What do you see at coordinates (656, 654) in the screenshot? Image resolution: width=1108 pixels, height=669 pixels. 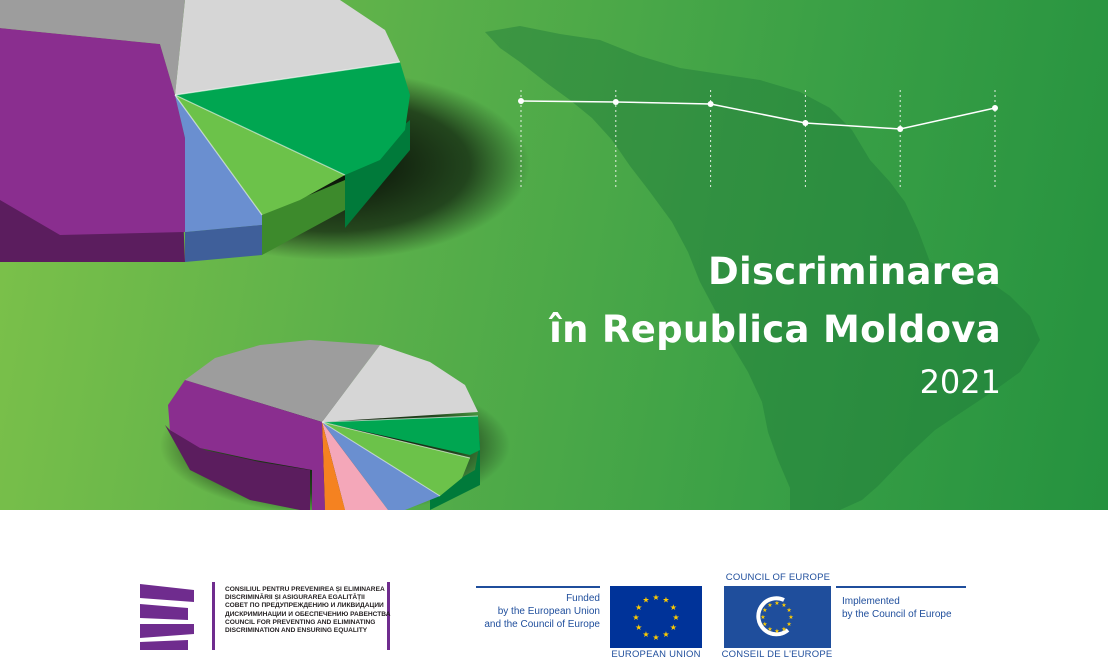 I see `eu-label: EUROPEAN UNION` at bounding box center [656, 654].